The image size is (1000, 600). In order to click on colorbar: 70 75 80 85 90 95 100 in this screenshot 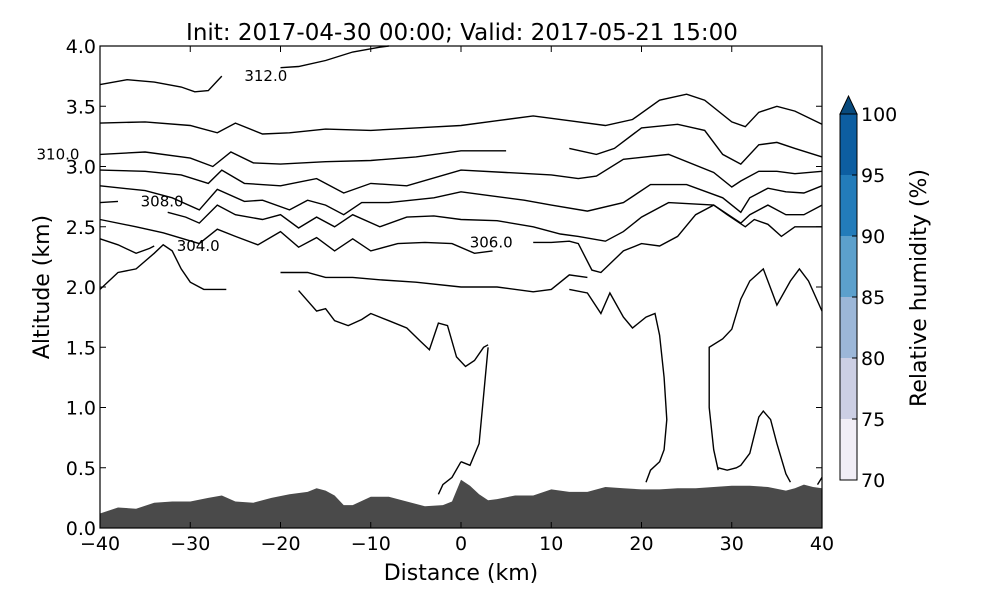, I will do `click(868, 293)`.